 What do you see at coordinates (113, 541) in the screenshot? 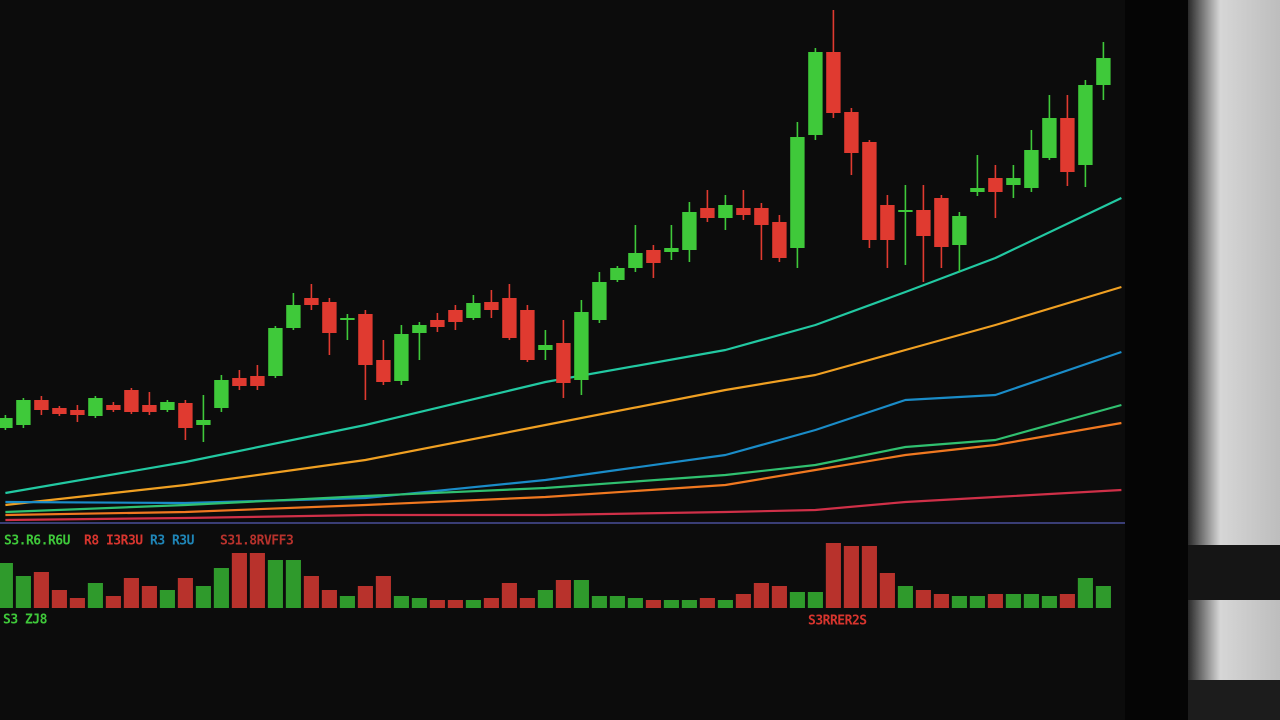
I see `indicator-label: R8 I3R3U` at bounding box center [113, 541].